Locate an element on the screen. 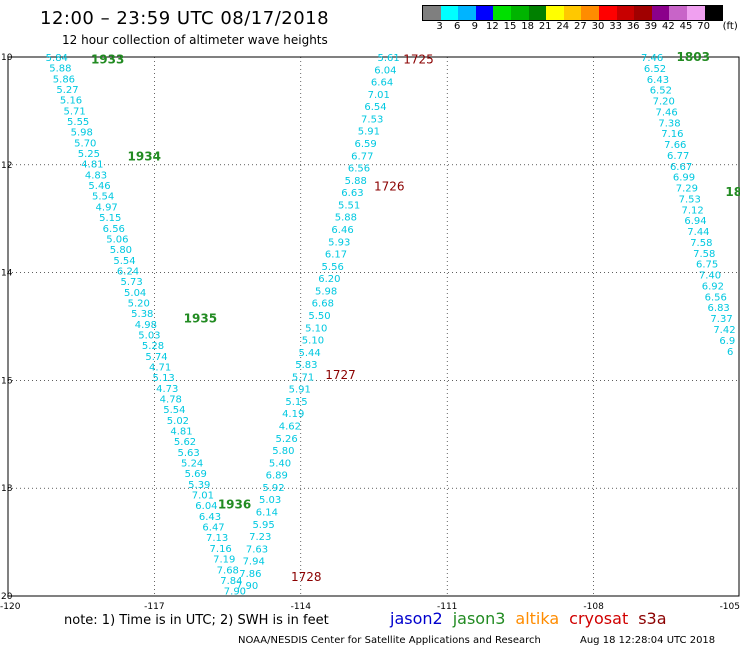 The image size is (740, 650). swh-value: 6.64 is located at coordinates (382, 83).